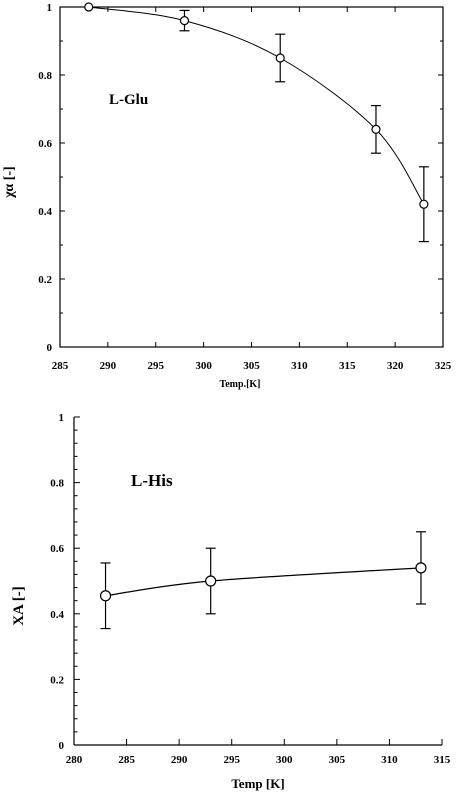 This screenshot has height=795, width=474. What do you see at coordinates (9, 182) in the screenshot?
I see `y-axis-title: χα [-]` at bounding box center [9, 182].